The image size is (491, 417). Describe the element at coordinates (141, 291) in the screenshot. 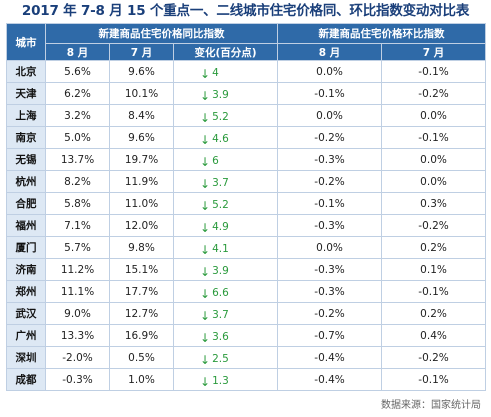

I see `yoy-jul-cell: 17.7%` at that location.